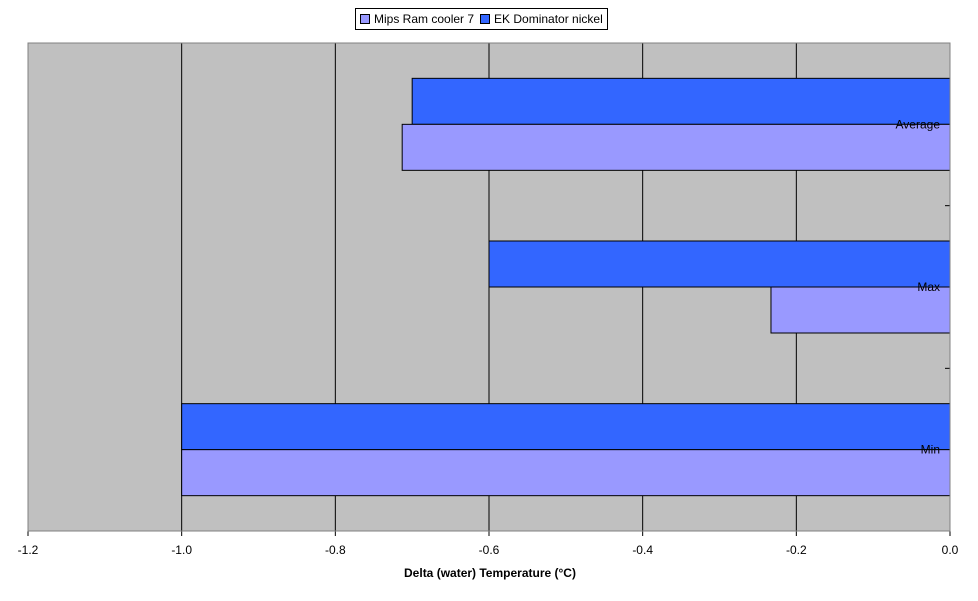  What do you see at coordinates (28, 550) in the screenshot?
I see `x-tick-label: -1.2` at bounding box center [28, 550].